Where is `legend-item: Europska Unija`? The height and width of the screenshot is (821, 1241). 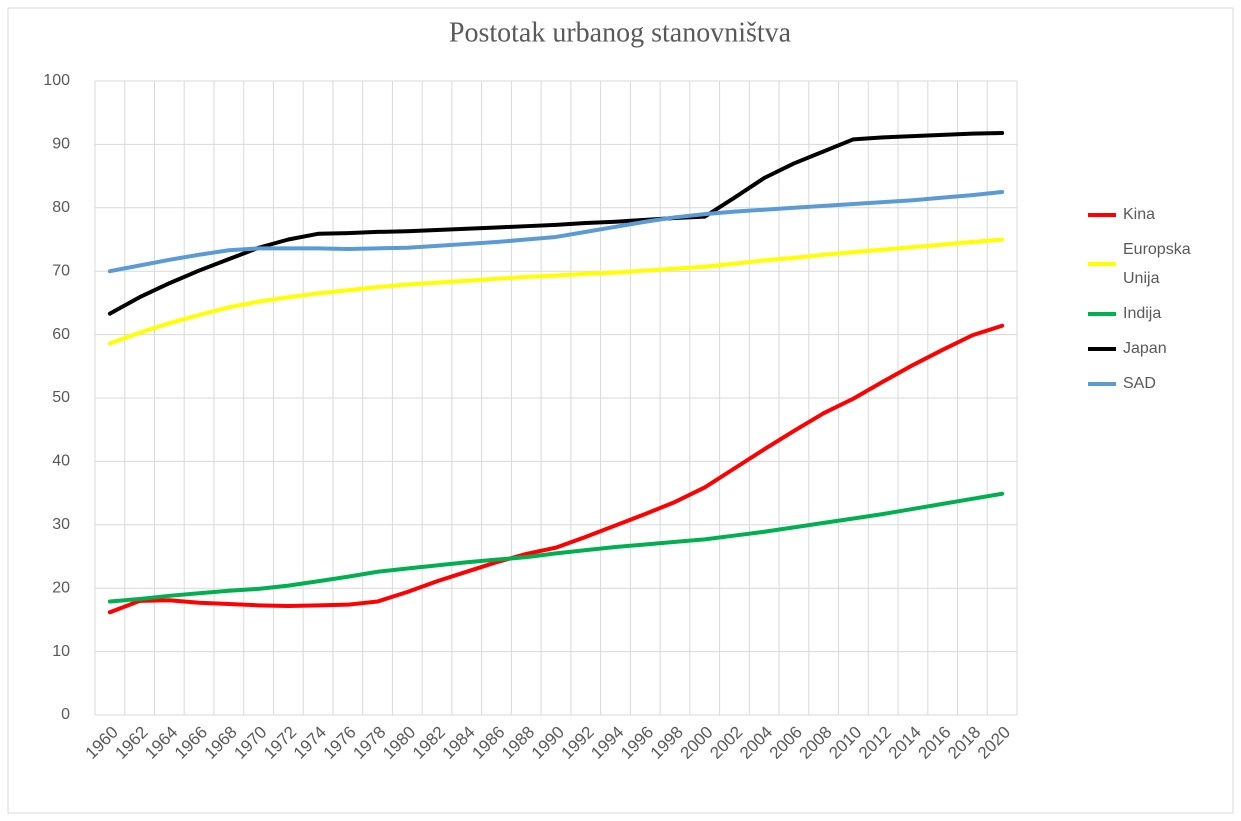
legend-item: Europska Unija is located at coordinates (1163, 264).